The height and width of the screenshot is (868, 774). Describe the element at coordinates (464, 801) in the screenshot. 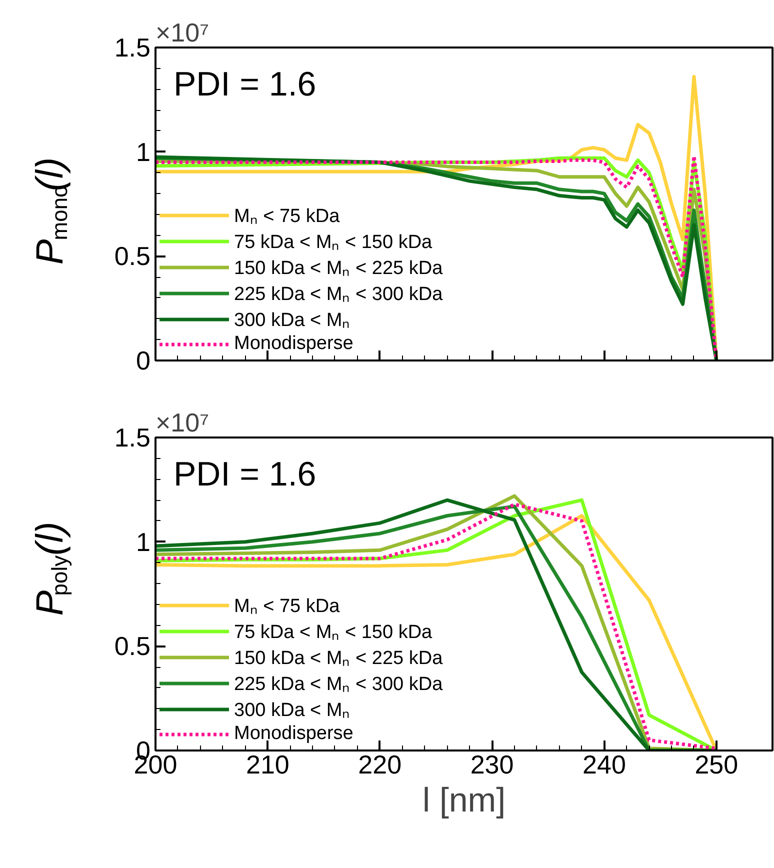

I see `x-axis-title: l [nm]` at that location.